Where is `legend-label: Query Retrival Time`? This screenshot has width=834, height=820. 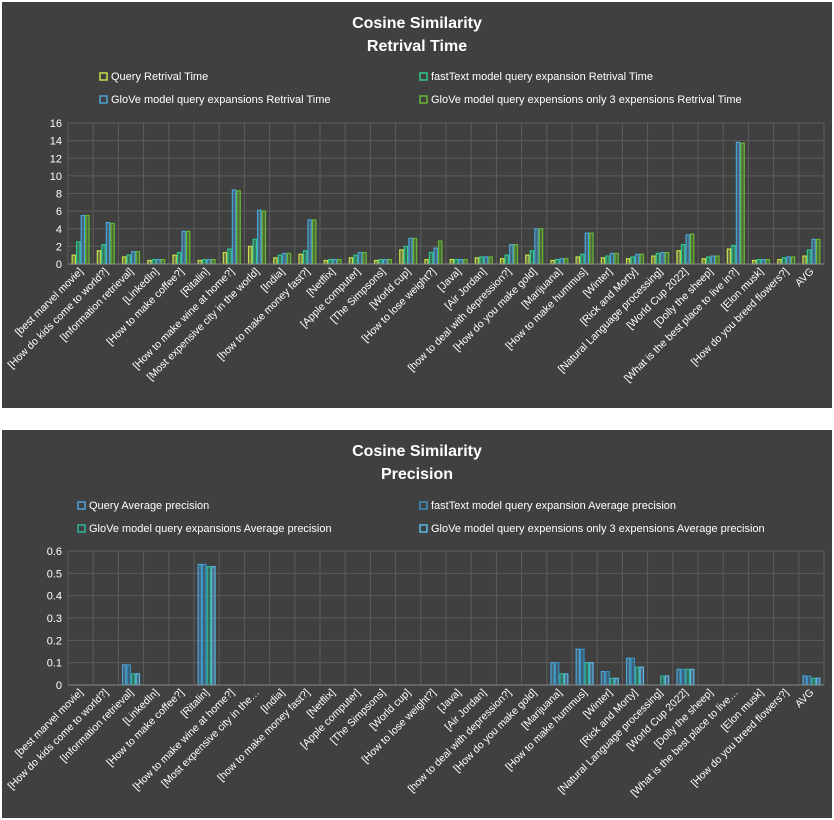
legend-label: Query Retrival Time is located at coordinates (159, 77).